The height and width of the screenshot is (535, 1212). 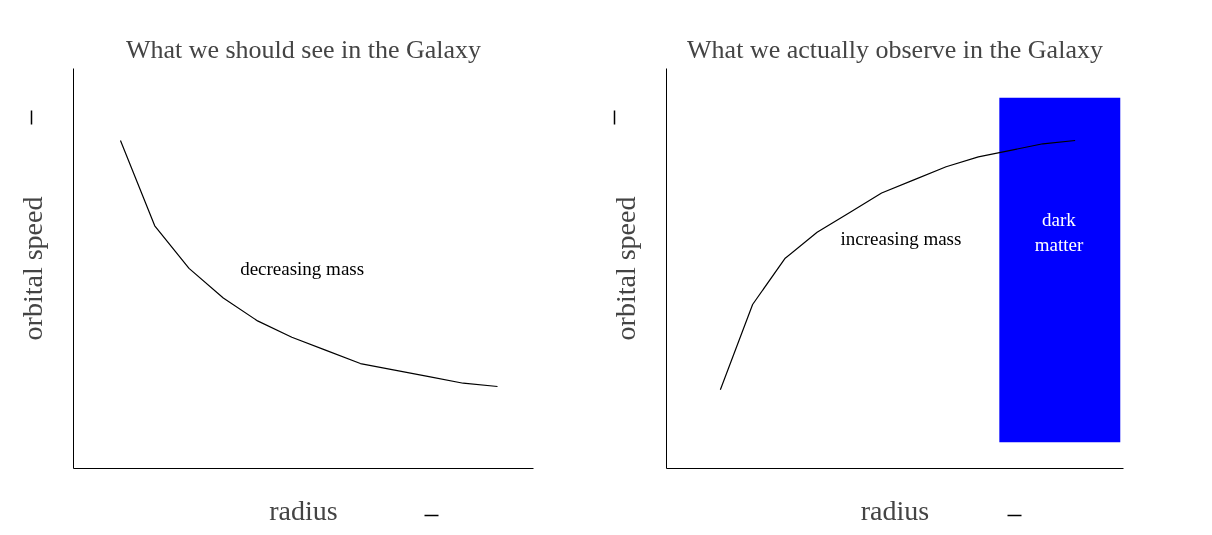 I want to click on annotation: increasing mass, so click(x=901, y=239).